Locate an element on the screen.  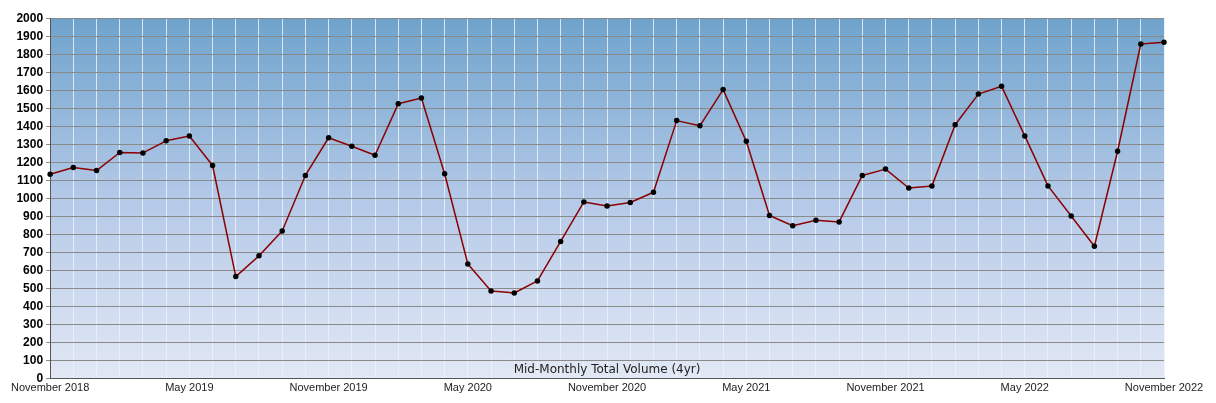
x-tick-label: May 2021 is located at coordinates (746, 387).